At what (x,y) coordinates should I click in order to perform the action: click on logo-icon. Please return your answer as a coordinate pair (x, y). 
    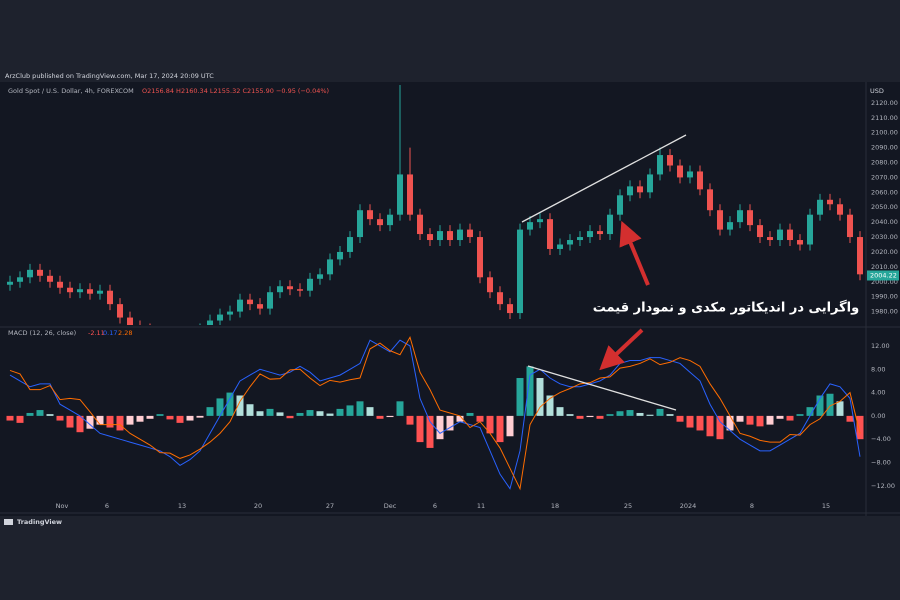
    Looking at the image, I should click on (8, 522).